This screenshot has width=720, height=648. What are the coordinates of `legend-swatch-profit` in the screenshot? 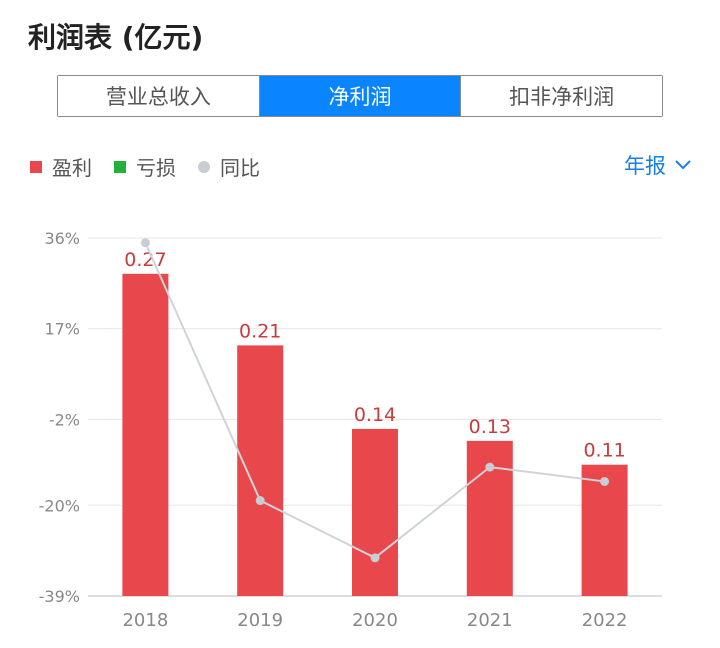 It's located at (36, 166).